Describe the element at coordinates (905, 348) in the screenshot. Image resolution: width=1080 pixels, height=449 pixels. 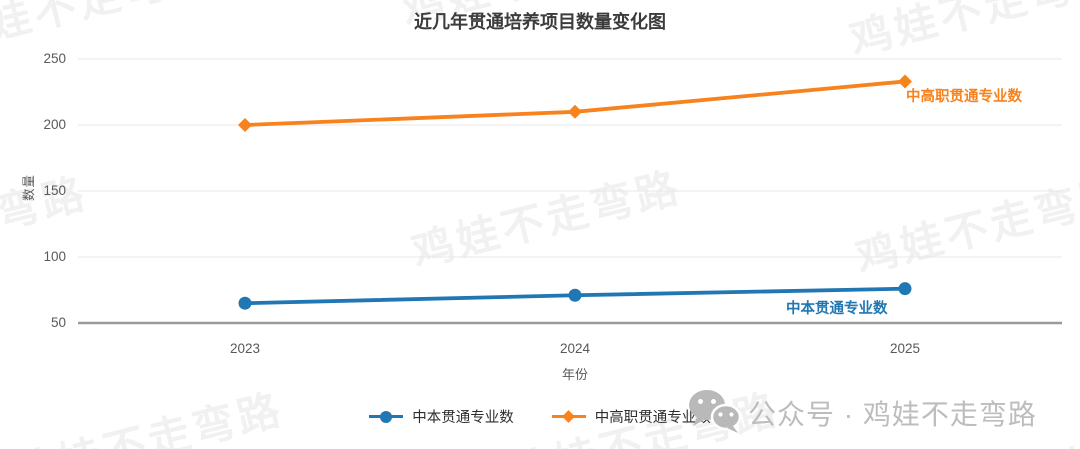
I see `x-tick-label: 2025` at that location.